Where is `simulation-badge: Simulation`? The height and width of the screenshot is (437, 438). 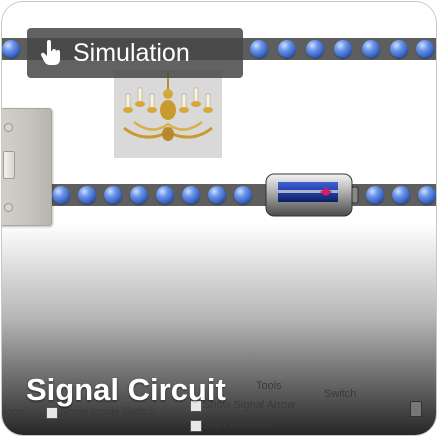 simulation-badge: Simulation is located at coordinates (135, 53).